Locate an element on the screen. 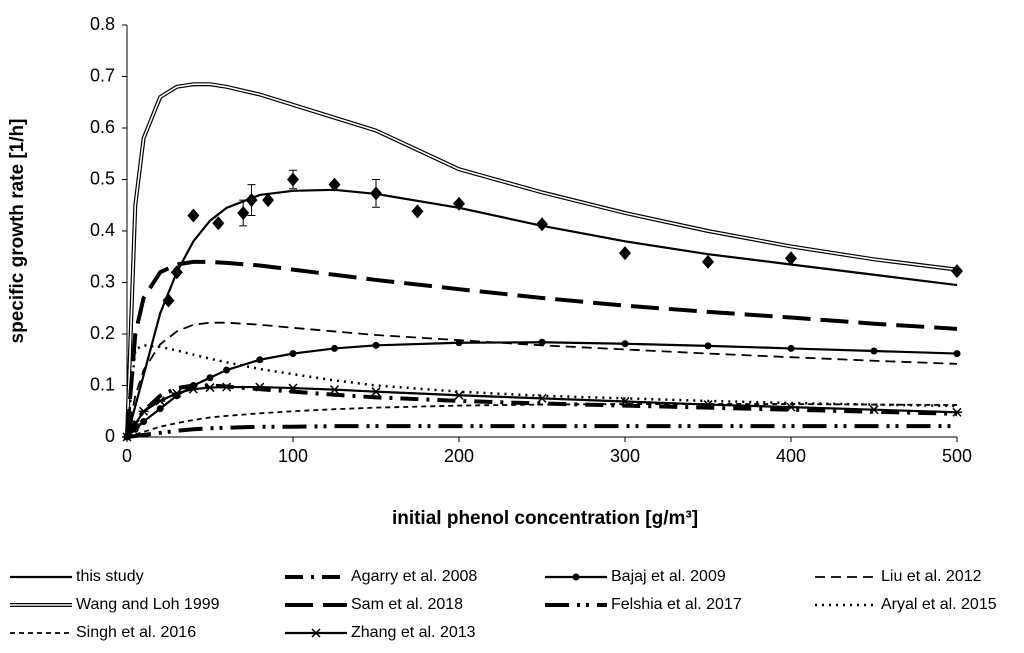  legend-label: Bajaj et al. 2009 is located at coordinates (668, 576).